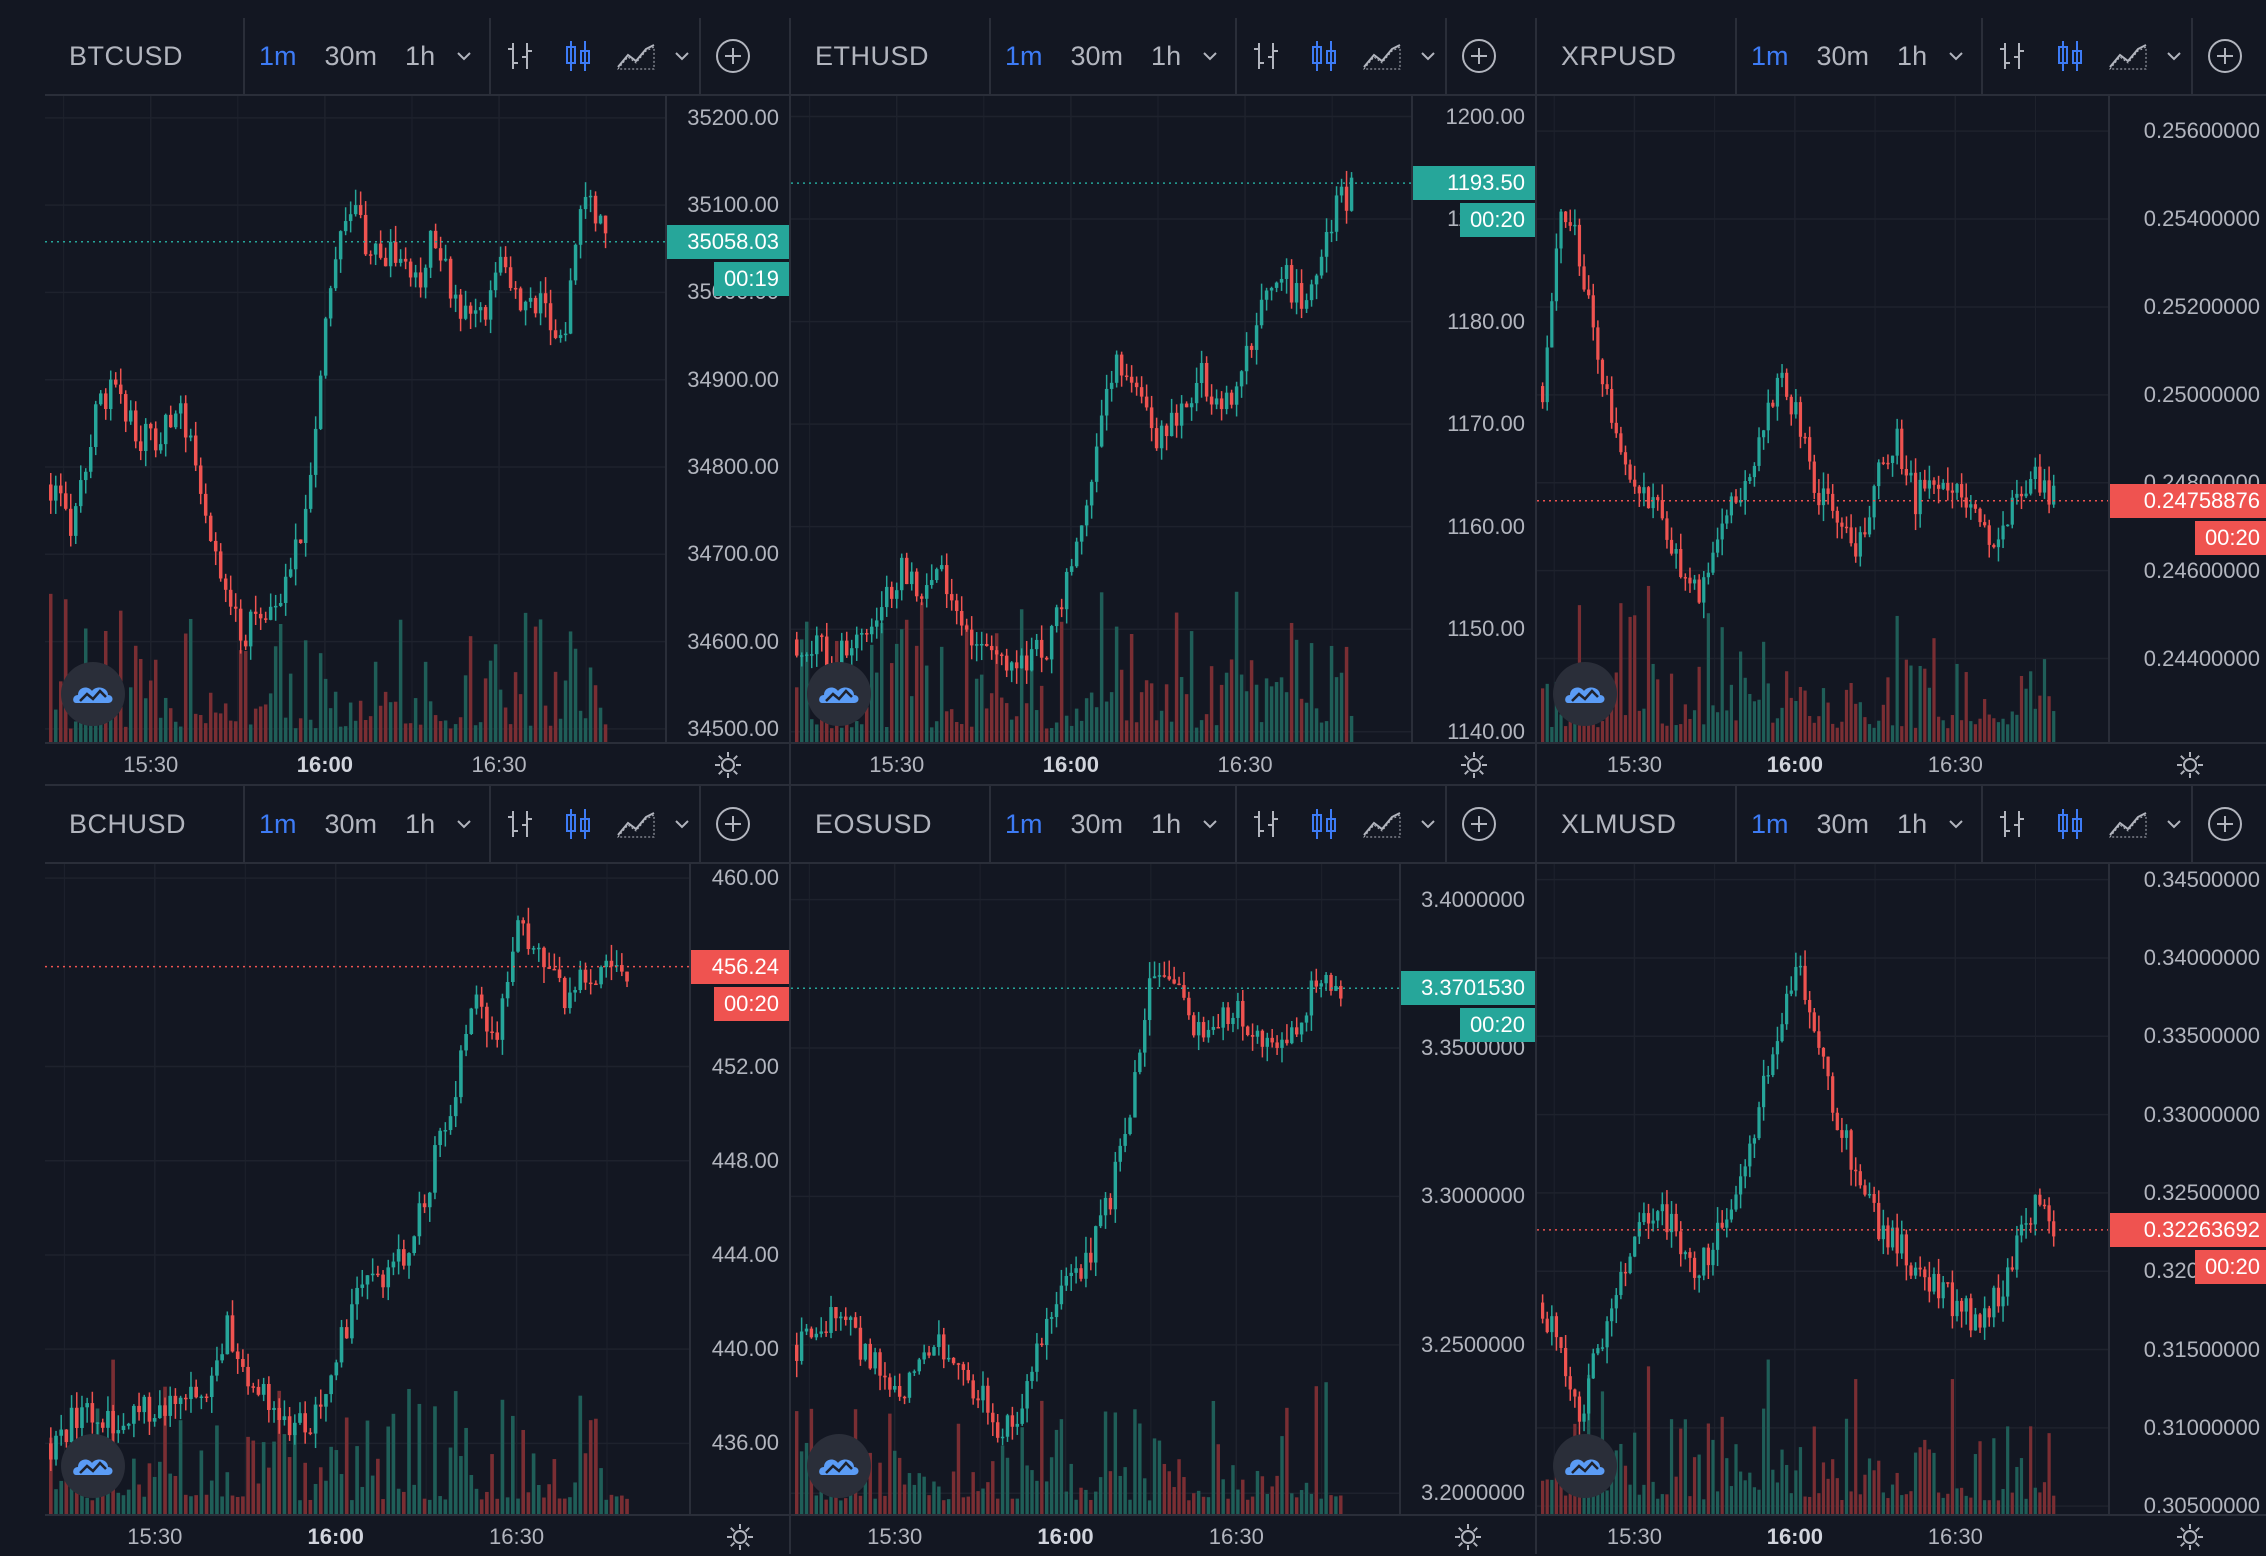 This screenshot has height=1556, width=2266. I want to click on symbol-label: XLMUSD, so click(1637, 824).